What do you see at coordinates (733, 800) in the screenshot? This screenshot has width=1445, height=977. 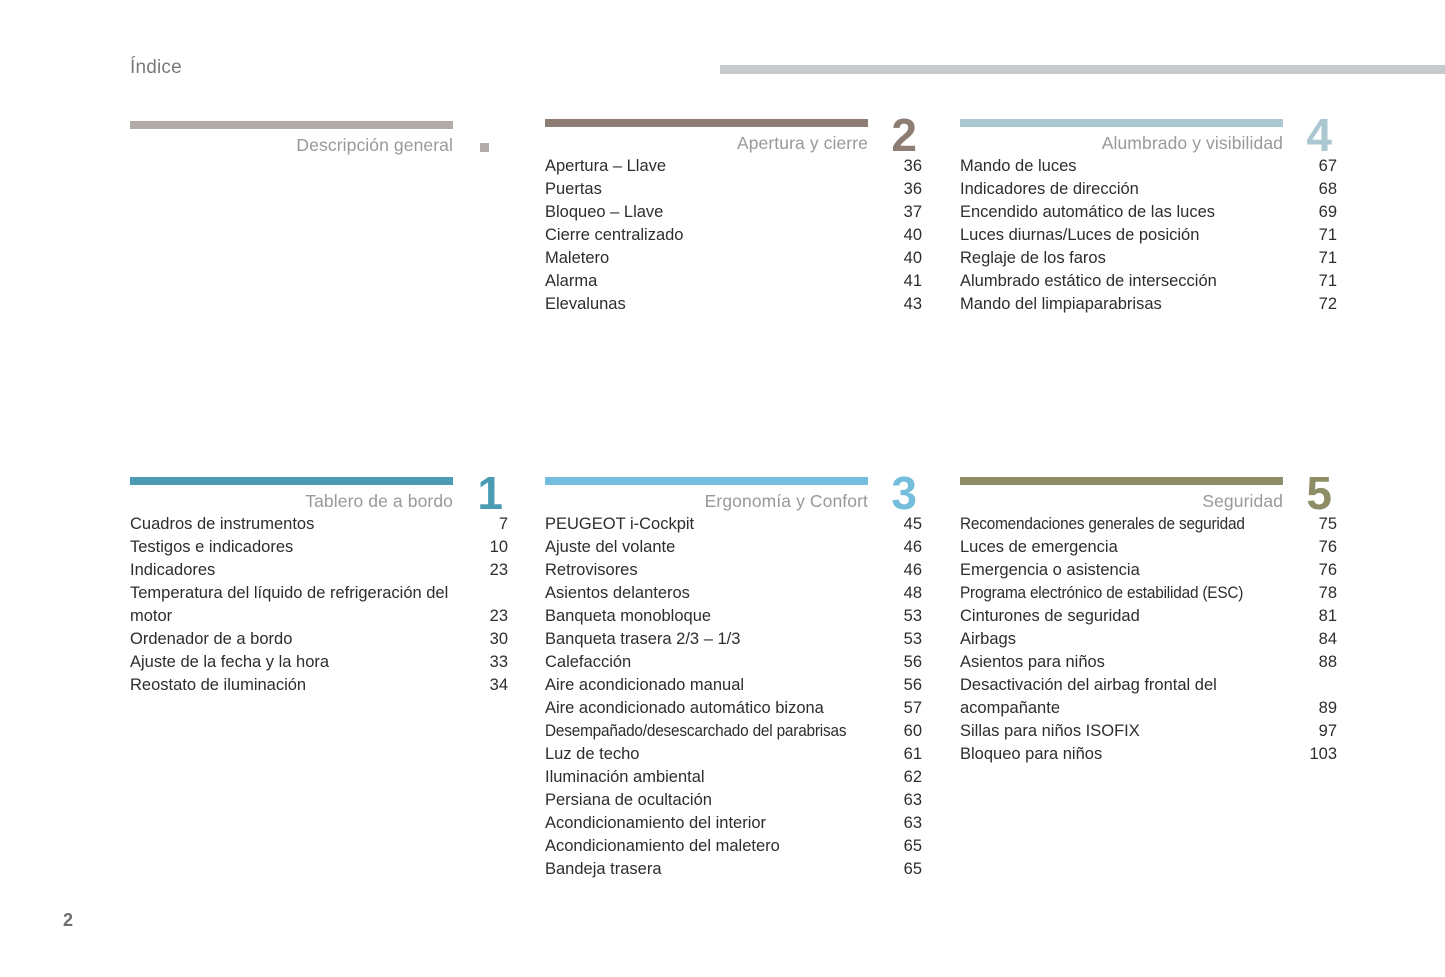 I see `toc-entry: Persiana de ocultación 63` at bounding box center [733, 800].